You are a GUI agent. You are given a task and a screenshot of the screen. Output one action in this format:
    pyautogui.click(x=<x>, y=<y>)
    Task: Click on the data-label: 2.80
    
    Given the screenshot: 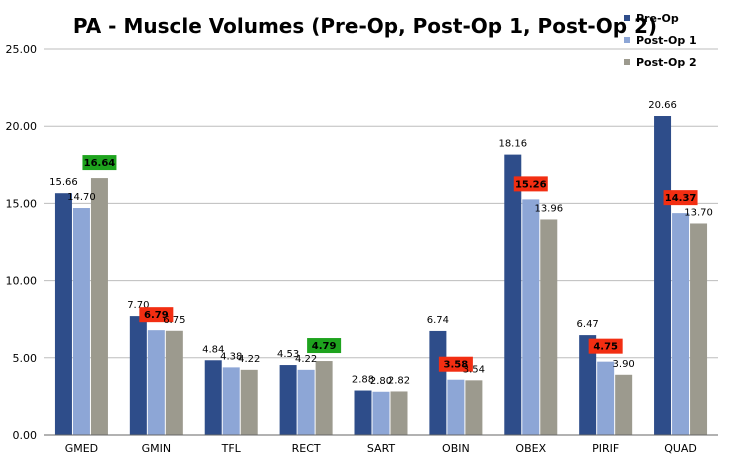 What is the action you would take?
    pyautogui.click(x=381, y=381)
    